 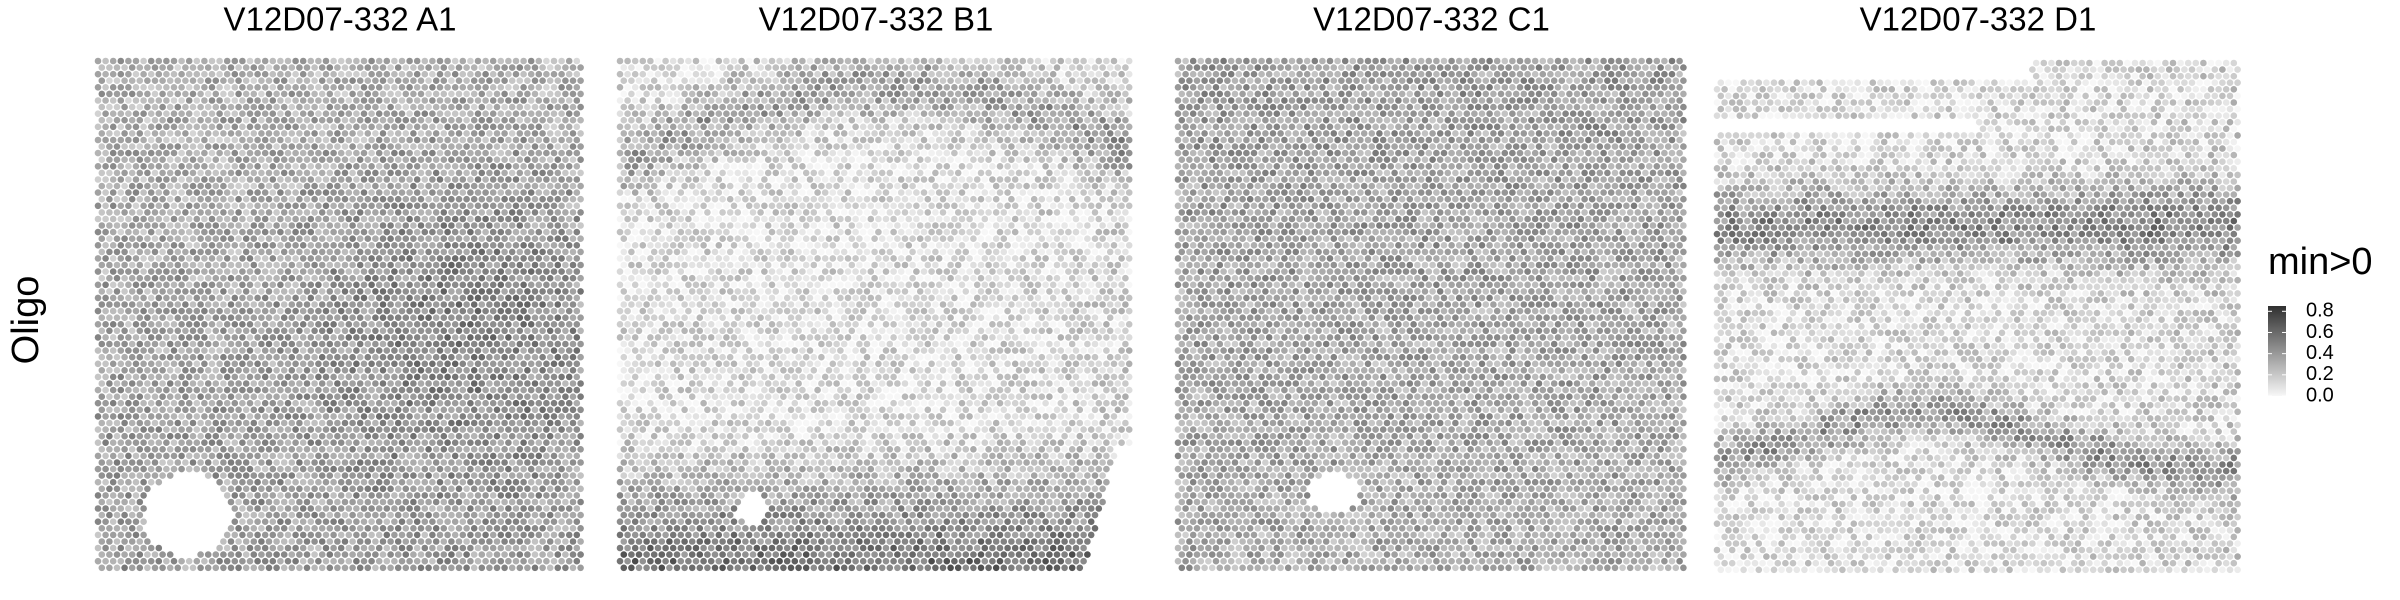 I want to click on colorbar-tick-label: 0.0, so click(x=2320, y=395).